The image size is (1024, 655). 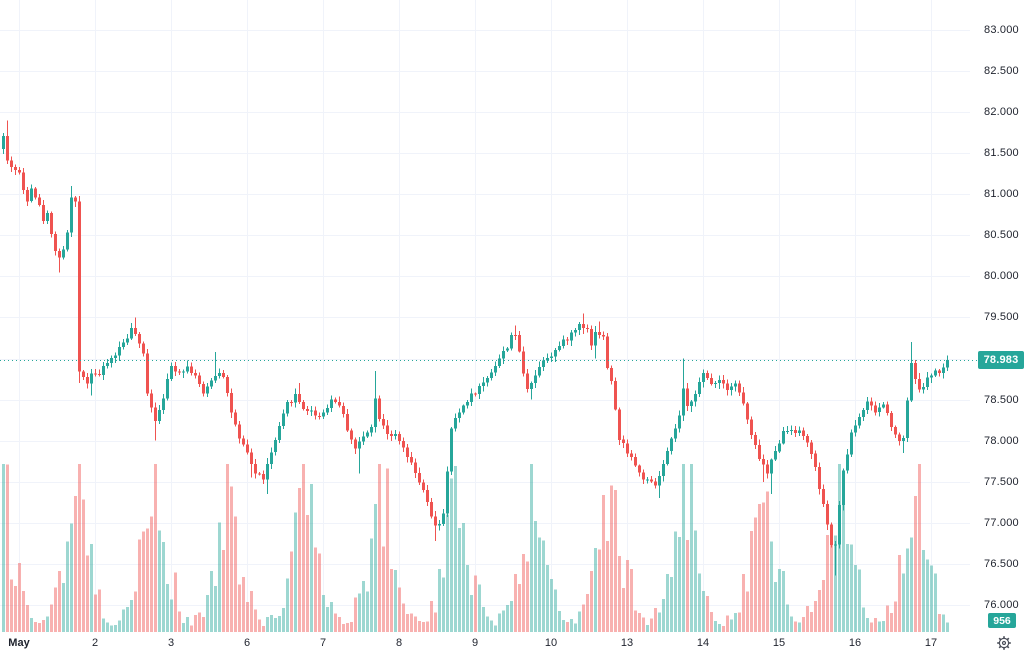 I want to click on last-price-badge: 78.983, so click(x=1001, y=360).